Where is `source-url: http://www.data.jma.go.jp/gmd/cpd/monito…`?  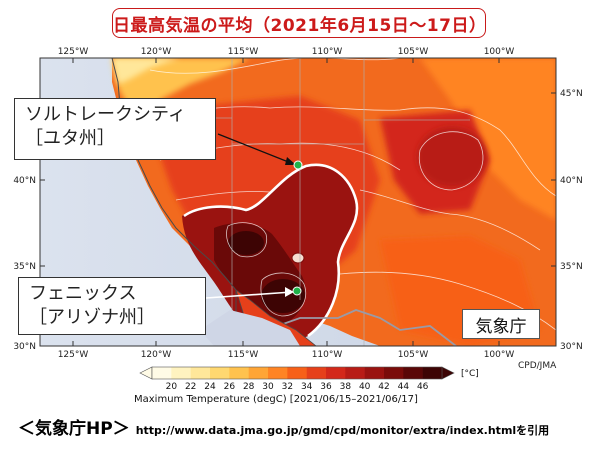 source-url: http://www.data.jma.go.jp/gmd/cpd/monito… is located at coordinates (342, 430).